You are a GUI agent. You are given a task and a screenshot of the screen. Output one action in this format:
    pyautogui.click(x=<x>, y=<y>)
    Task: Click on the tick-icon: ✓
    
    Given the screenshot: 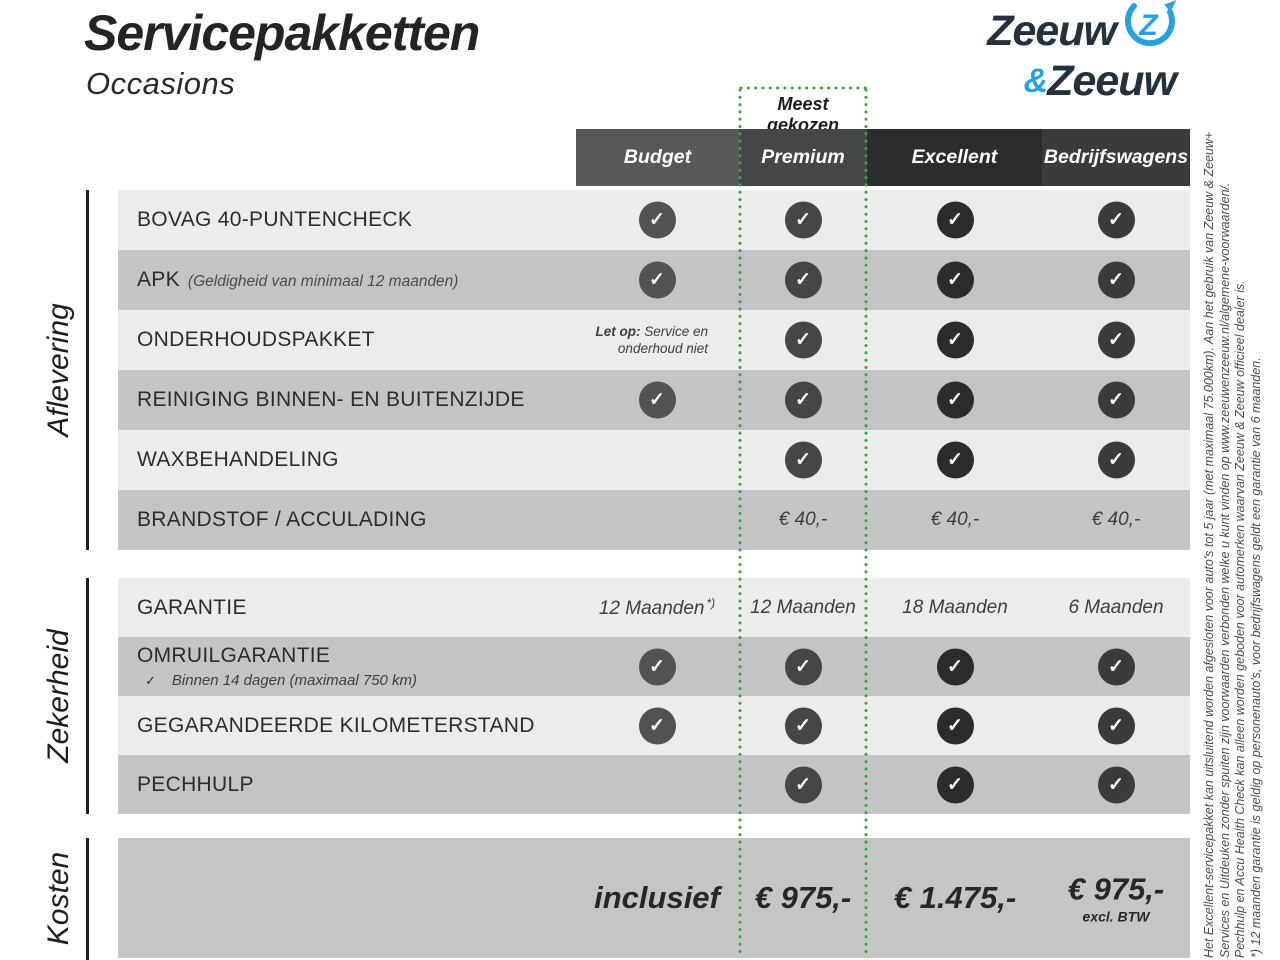 What is the action you would take?
    pyautogui.click(x=150, y=680)
    